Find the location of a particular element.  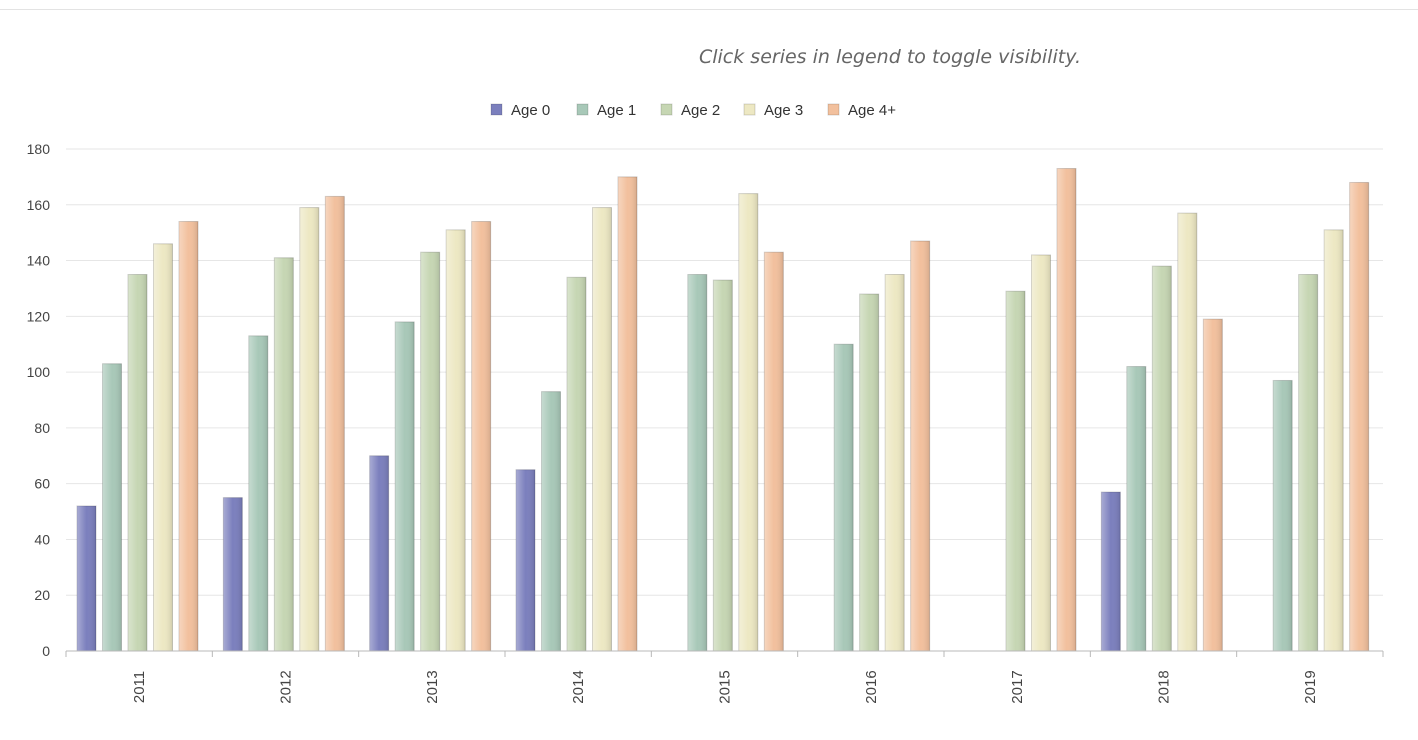

legend-label: Age 4+ is located at coordinates (872, 110).